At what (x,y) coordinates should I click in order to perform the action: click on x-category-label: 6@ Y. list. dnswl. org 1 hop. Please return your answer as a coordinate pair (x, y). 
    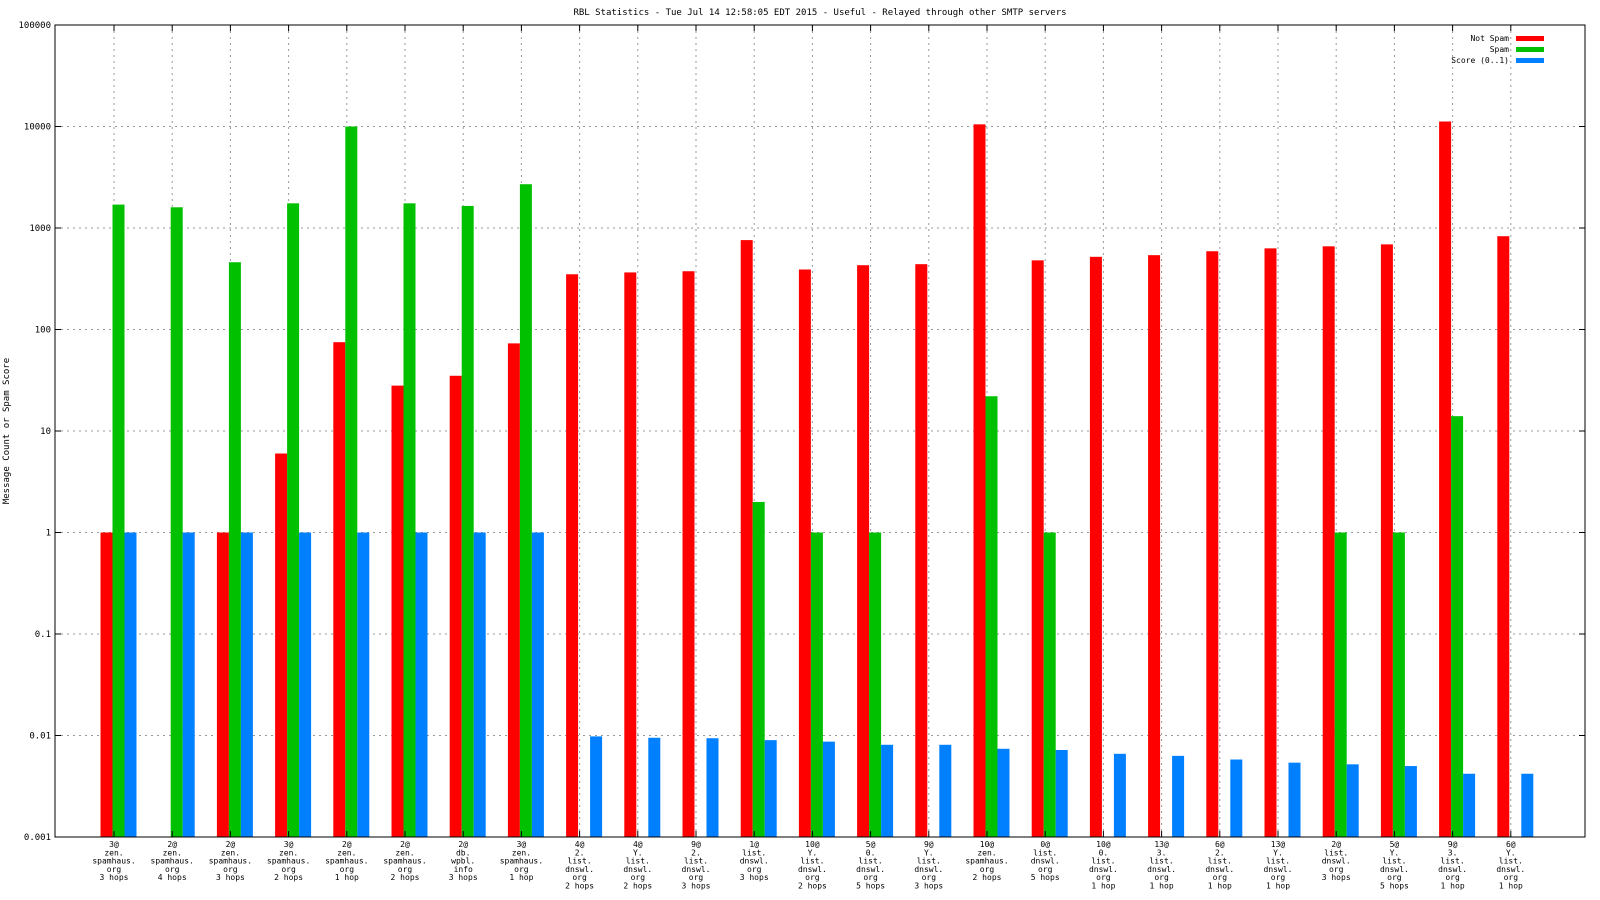
    Looking at the image, I should click on (1510, 865).